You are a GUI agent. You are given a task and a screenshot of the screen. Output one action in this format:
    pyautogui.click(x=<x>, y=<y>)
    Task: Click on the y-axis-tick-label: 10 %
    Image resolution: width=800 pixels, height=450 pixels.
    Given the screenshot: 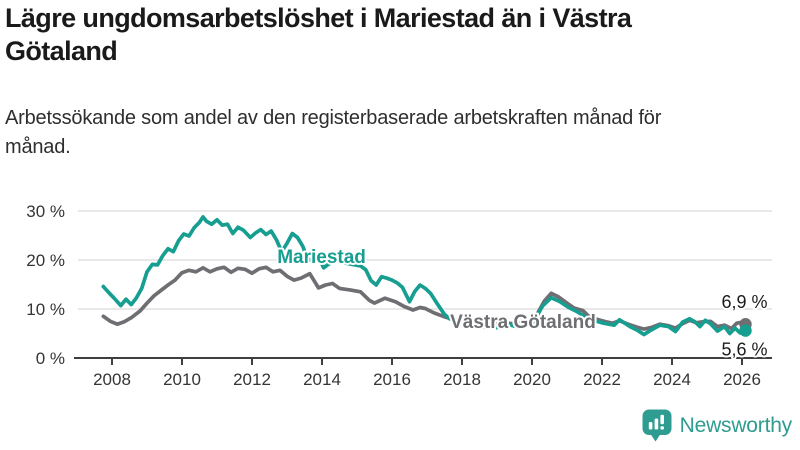 What is the action you would take?
    pyautogui.click(x=45, y=309)
    